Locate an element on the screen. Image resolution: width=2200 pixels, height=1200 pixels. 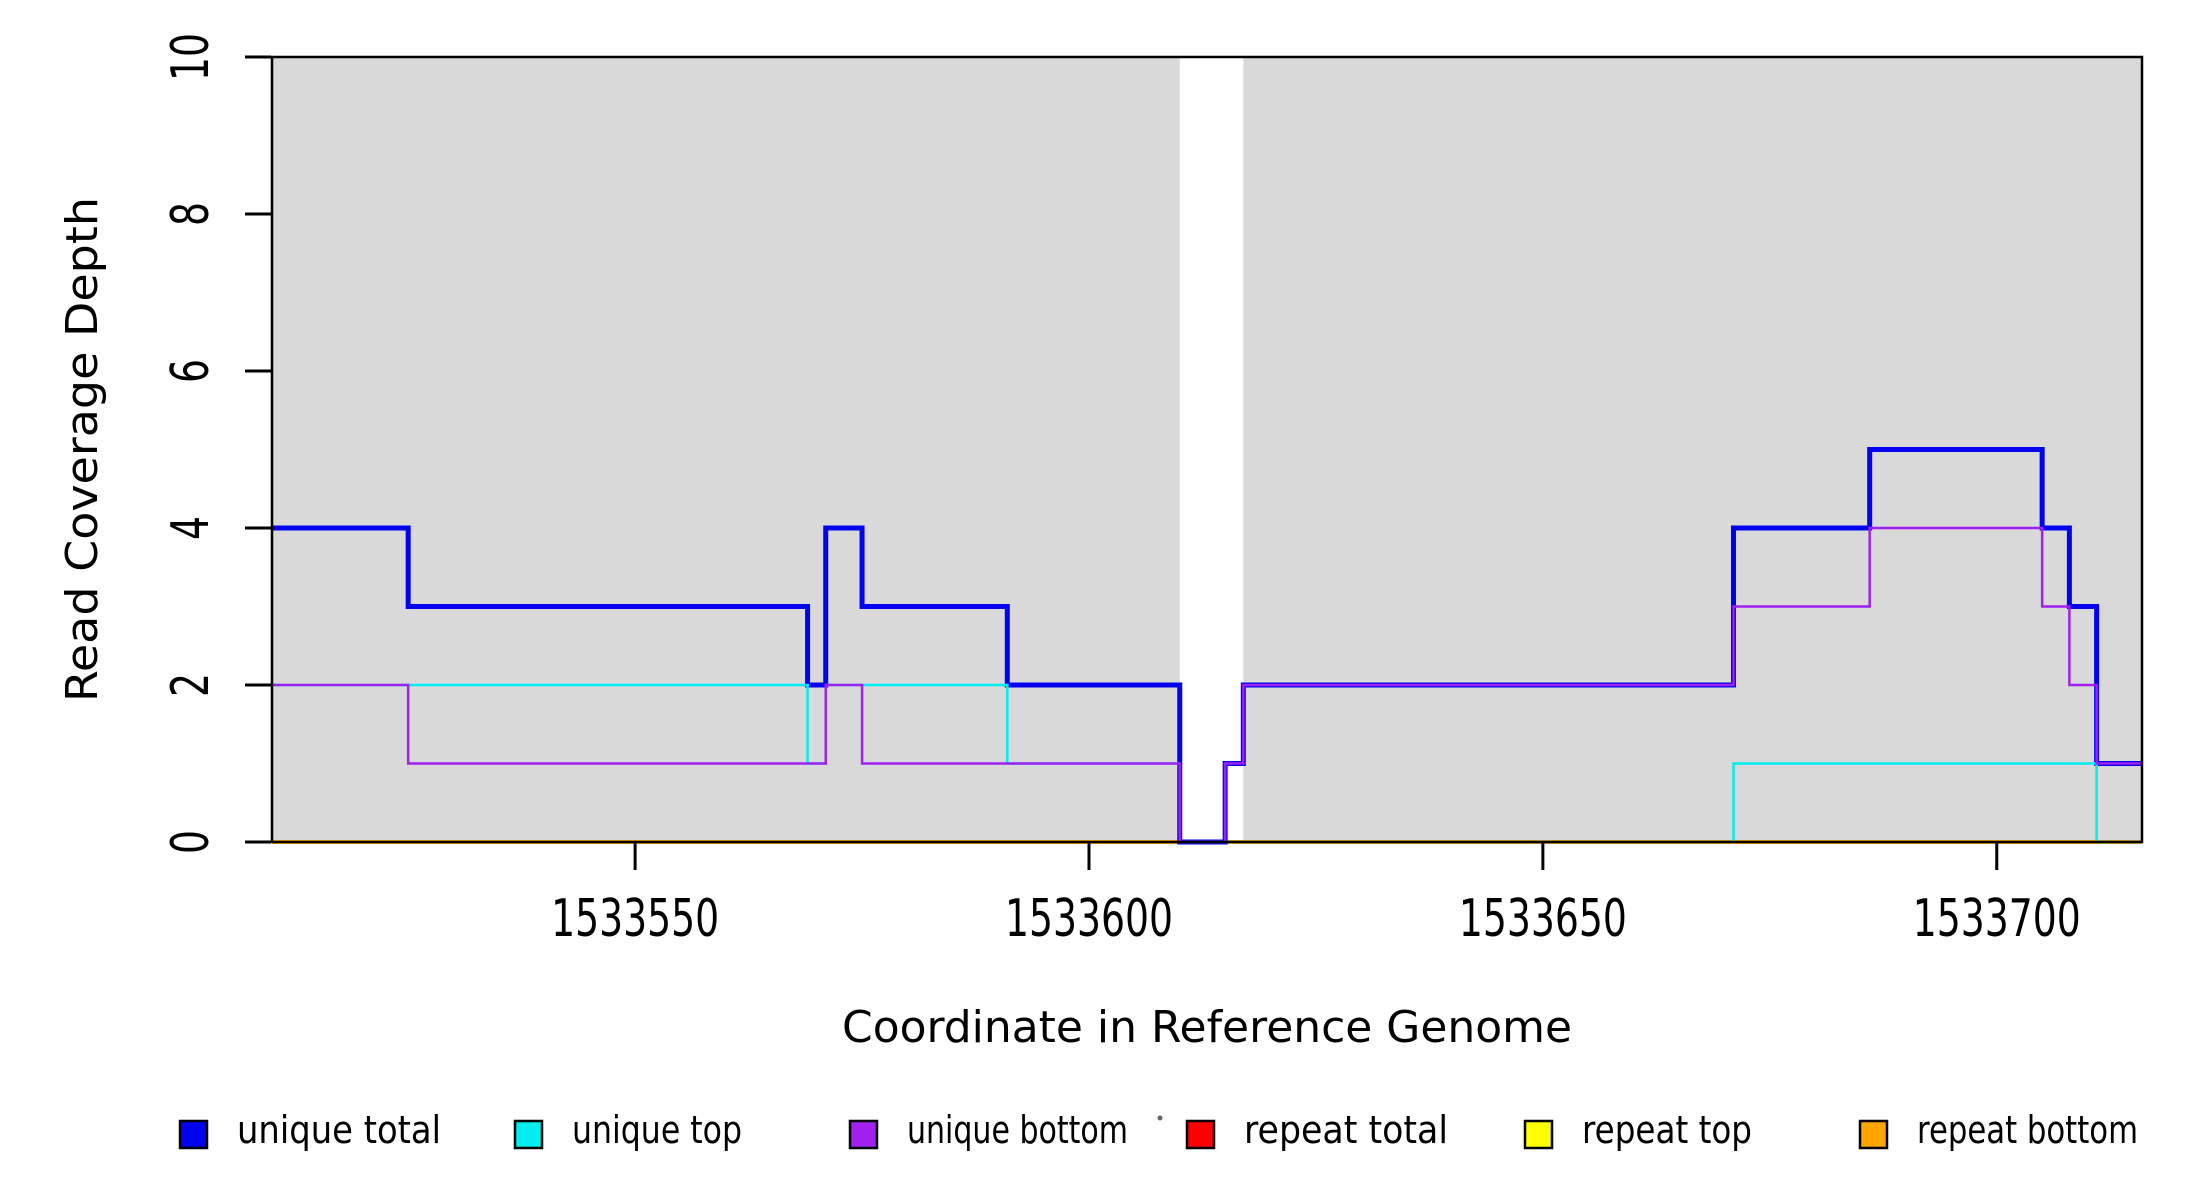
x-tick-label: 1533650 is located at coordinates (1543, 919).